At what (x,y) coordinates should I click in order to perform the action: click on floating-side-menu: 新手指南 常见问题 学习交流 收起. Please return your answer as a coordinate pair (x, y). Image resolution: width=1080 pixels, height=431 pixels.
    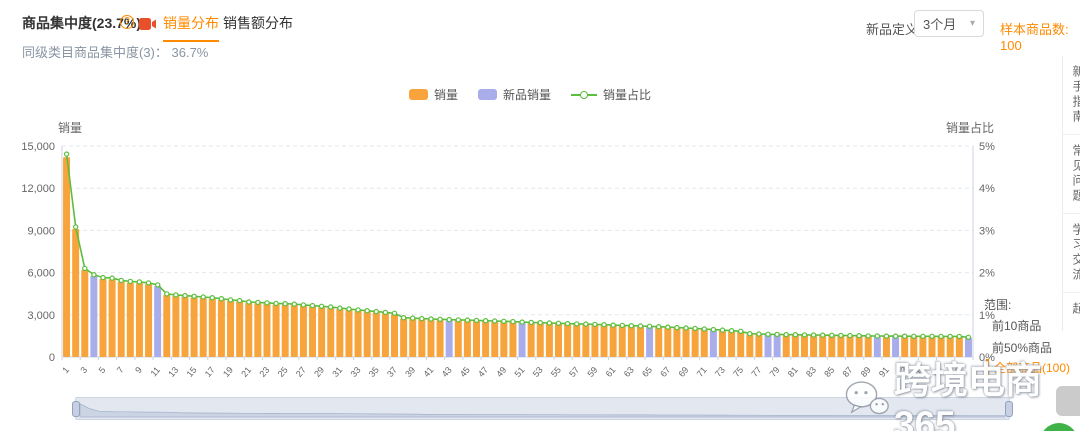
    Looking at the image, I should click on (1071, 193).